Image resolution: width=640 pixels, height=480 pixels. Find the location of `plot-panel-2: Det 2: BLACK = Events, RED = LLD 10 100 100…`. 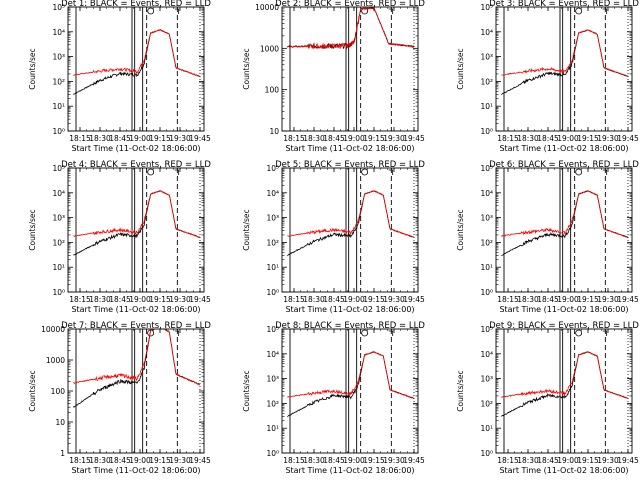

plot-panel-2: Det 2: BLACK = Events, RED = LLD 10 100 100… is located at coordinates (333, 76).